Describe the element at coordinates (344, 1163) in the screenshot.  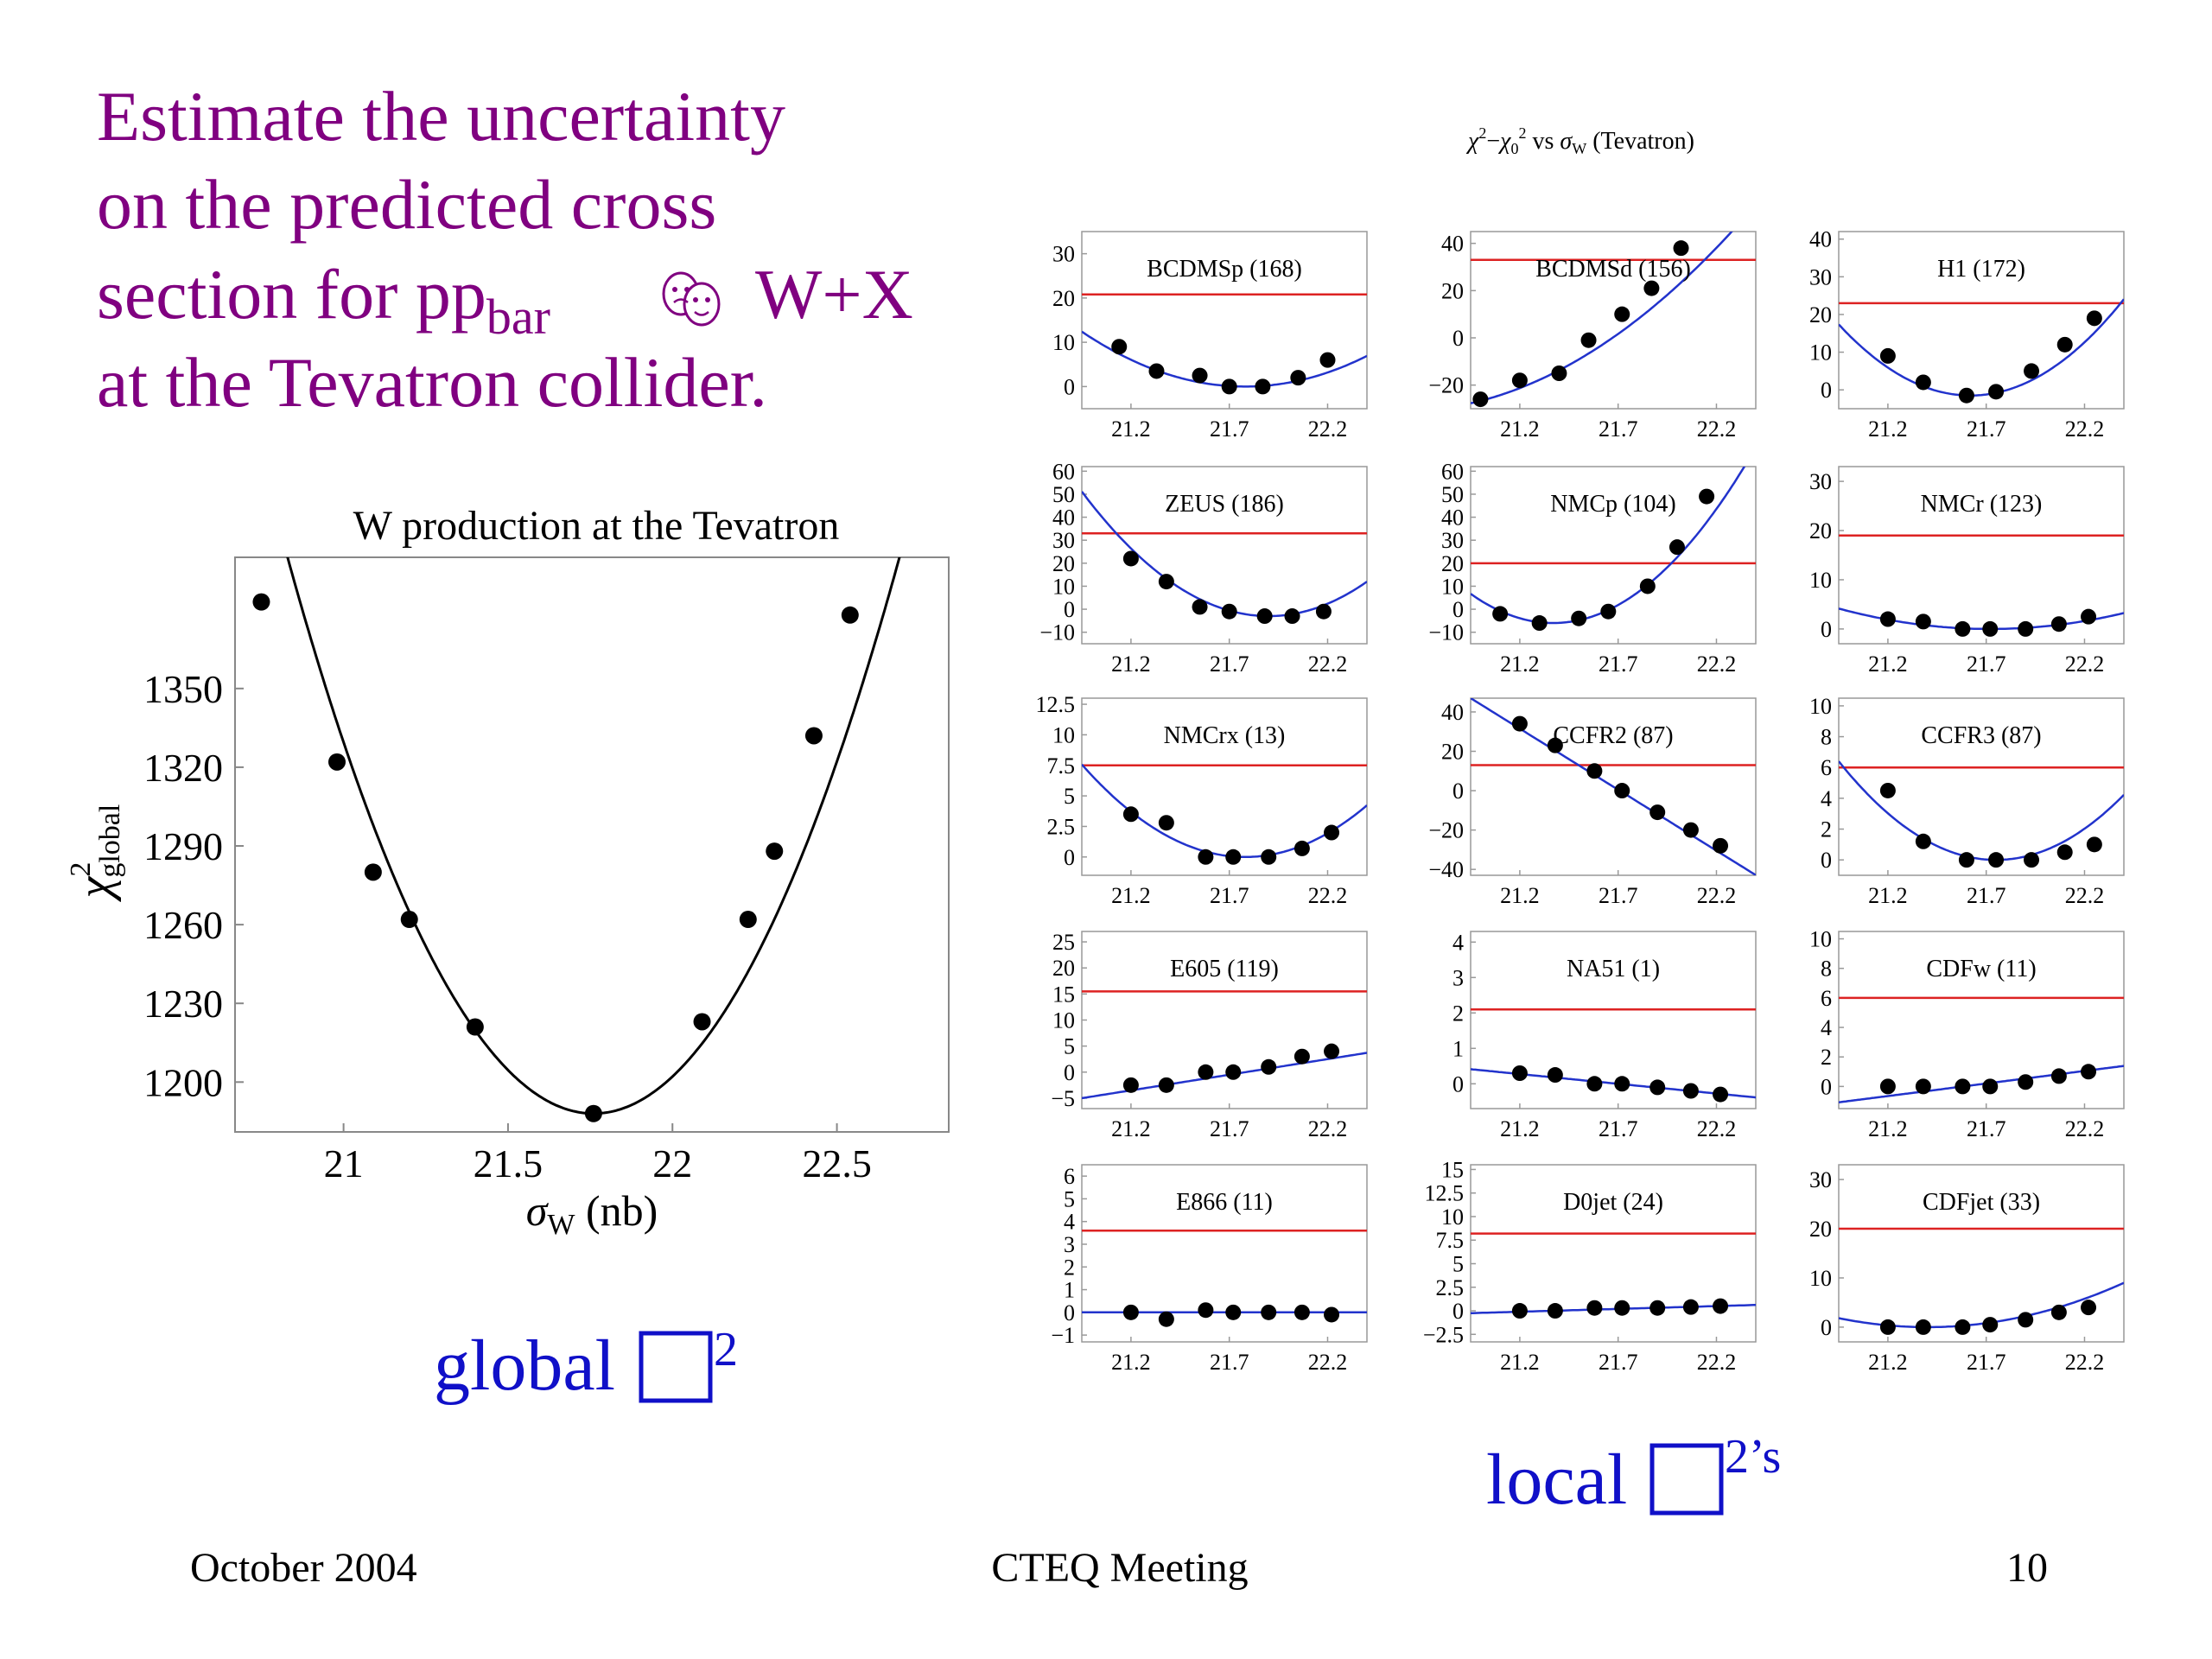
I see `main-x-tick-label: 21` at that location.